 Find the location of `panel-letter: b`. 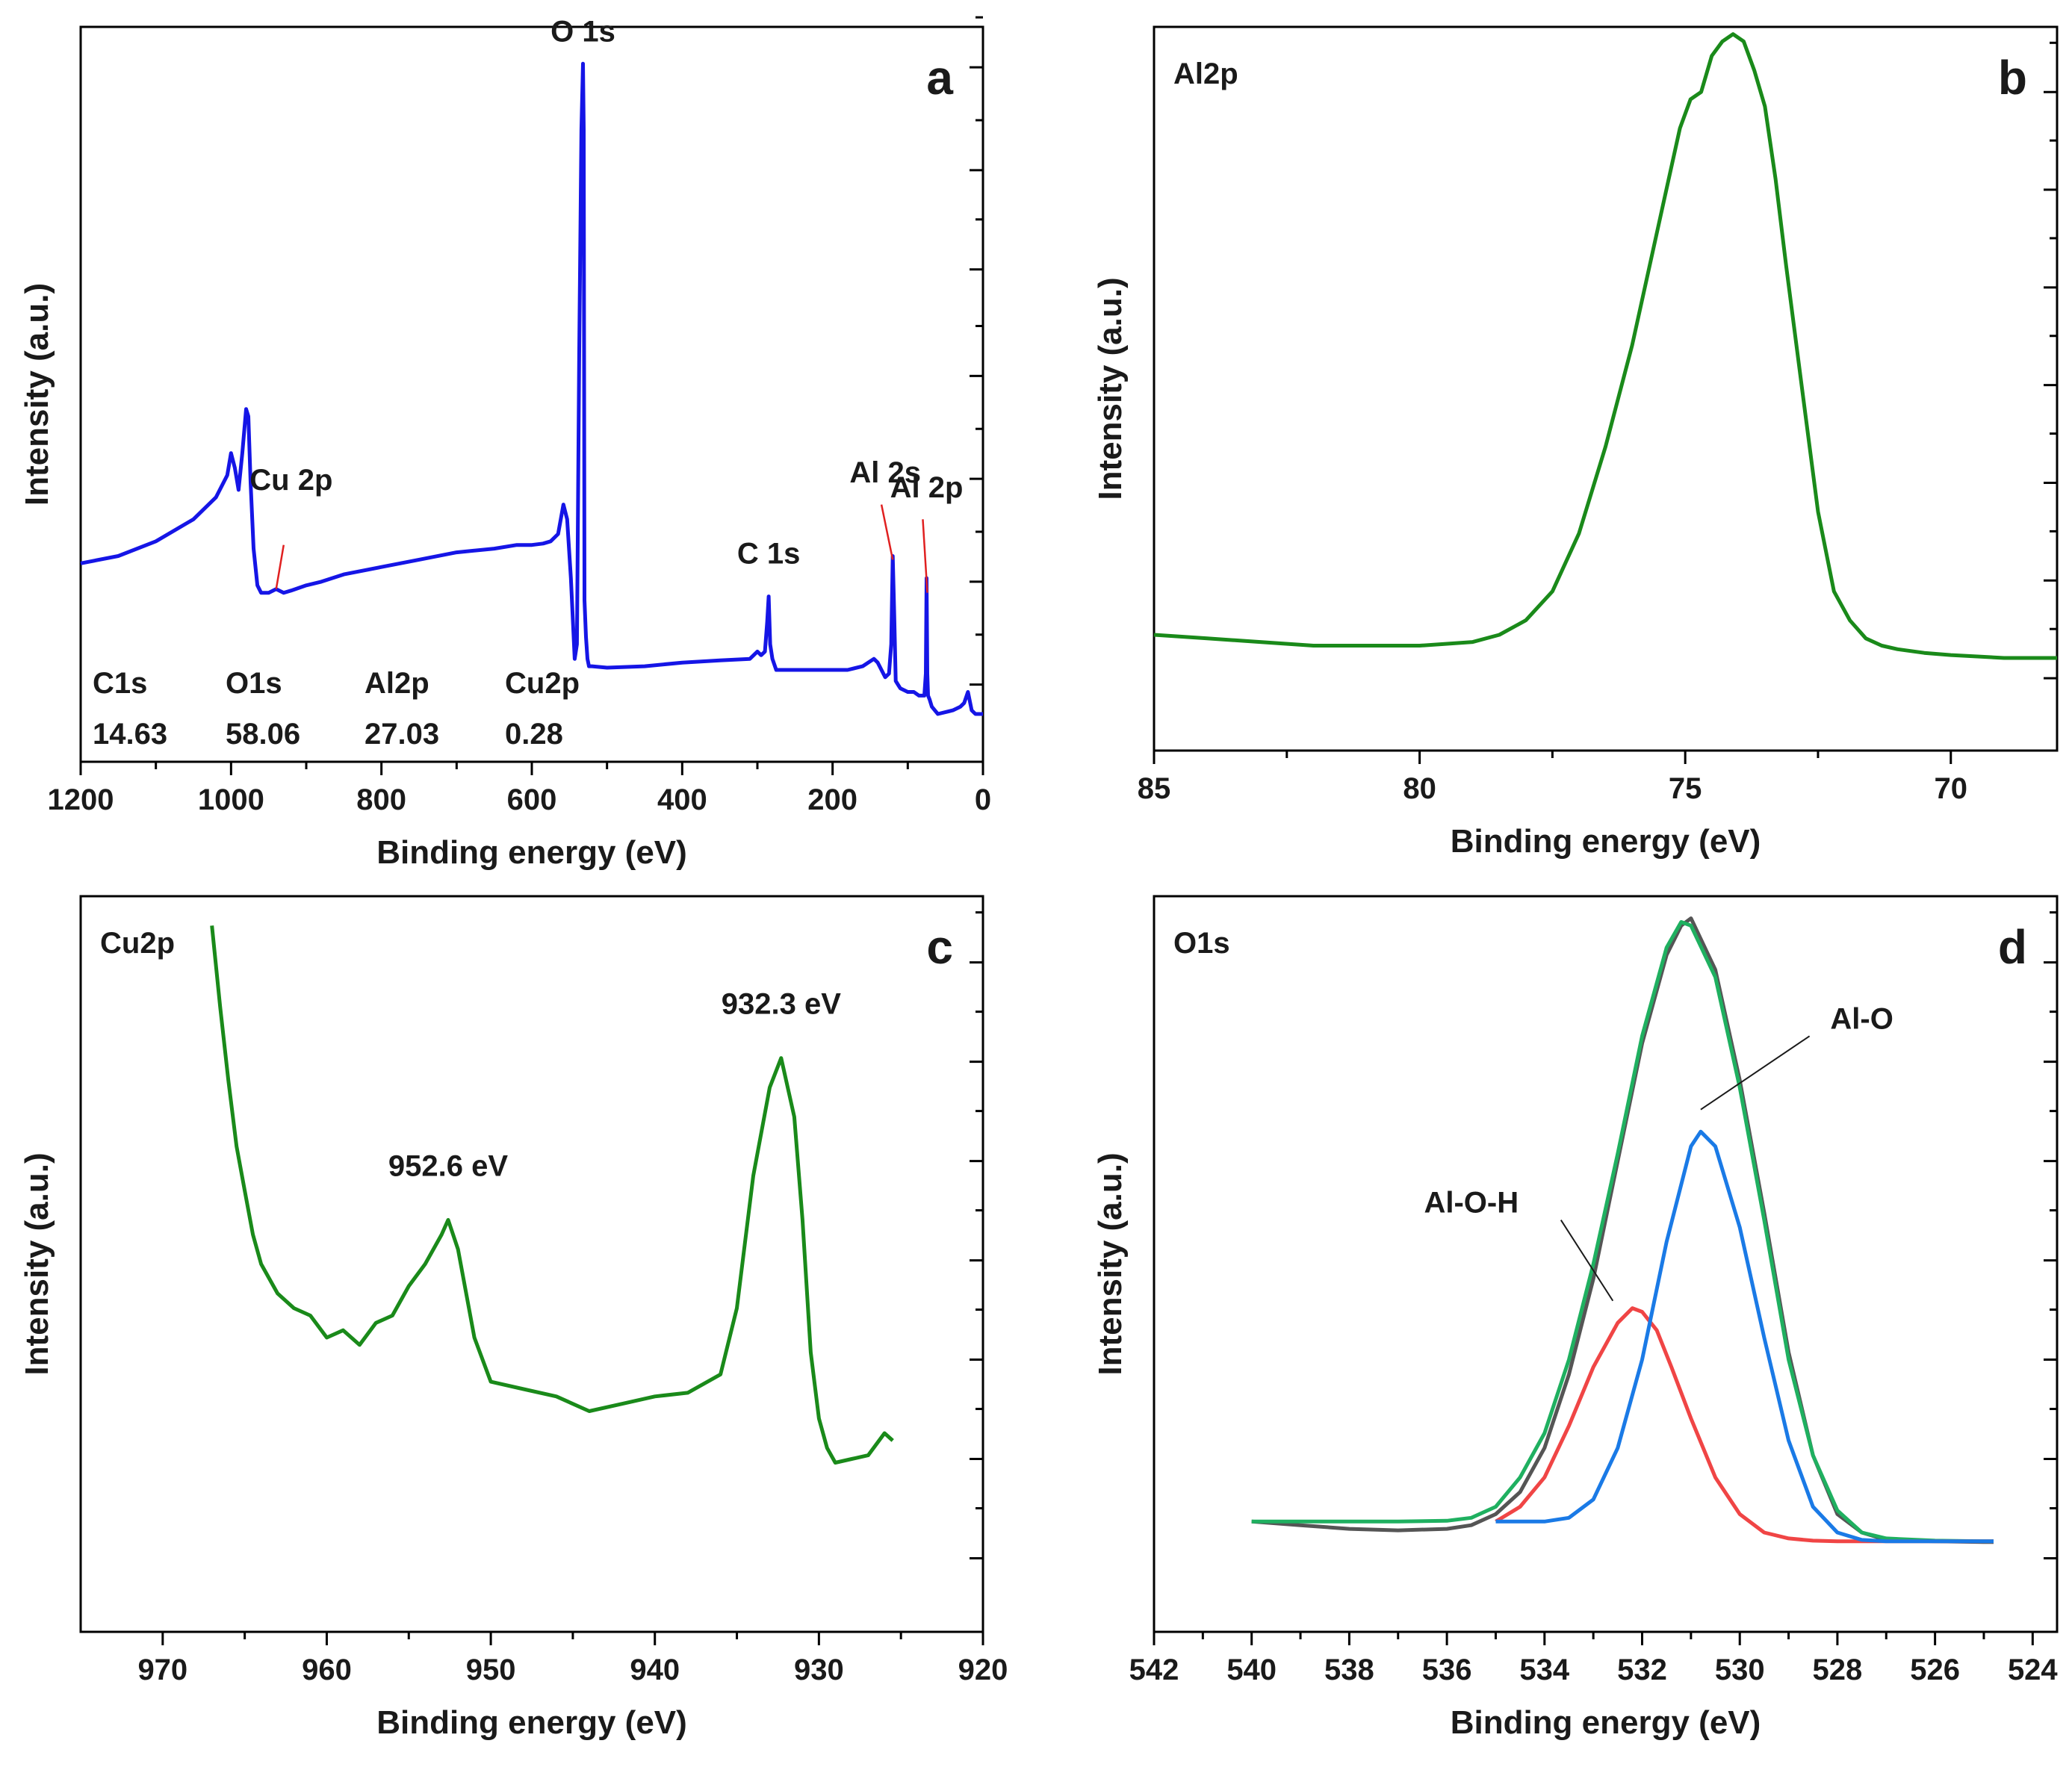

panel-letter: b is located at coordinates (2012, 78).